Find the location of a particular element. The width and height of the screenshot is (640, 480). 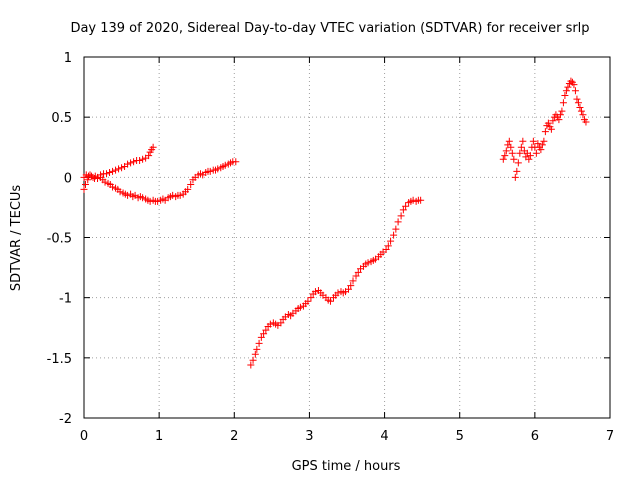

x-tick-labels: 0 1 2 3 4 5 6 7 is located at coordinates (347, 436).